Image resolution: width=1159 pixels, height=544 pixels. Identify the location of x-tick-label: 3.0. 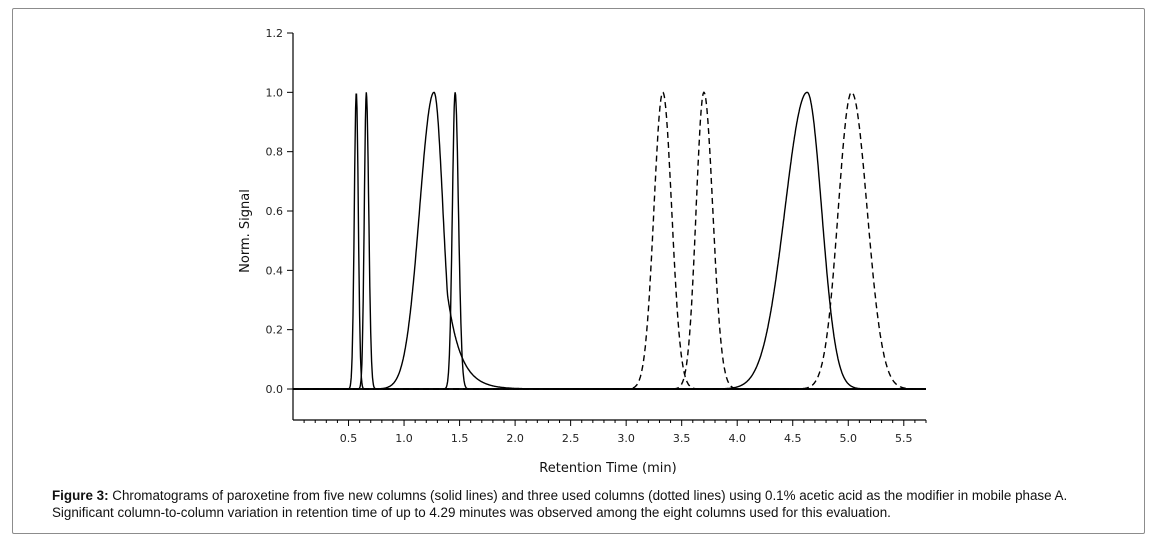
(626, 438).